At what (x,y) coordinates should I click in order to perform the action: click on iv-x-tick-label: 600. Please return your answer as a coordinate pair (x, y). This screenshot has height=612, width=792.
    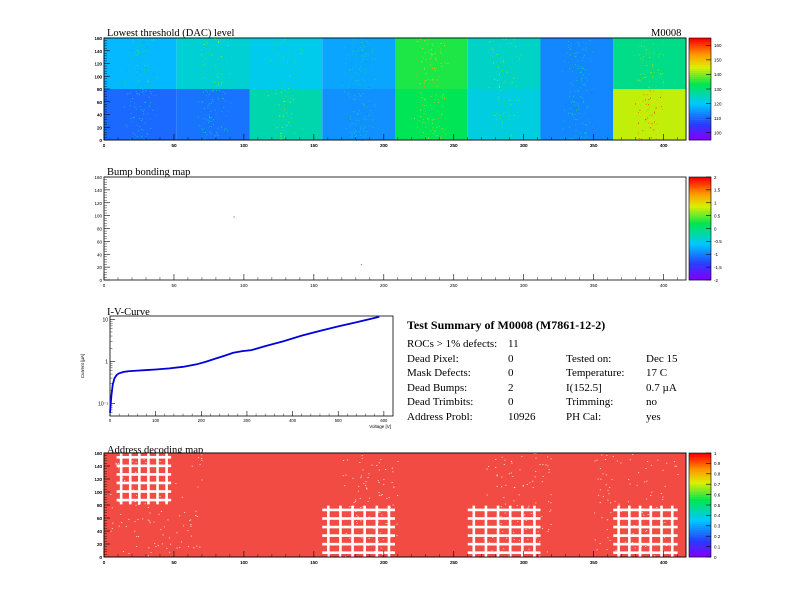
    Looking at the image, I should click on (384, 420).